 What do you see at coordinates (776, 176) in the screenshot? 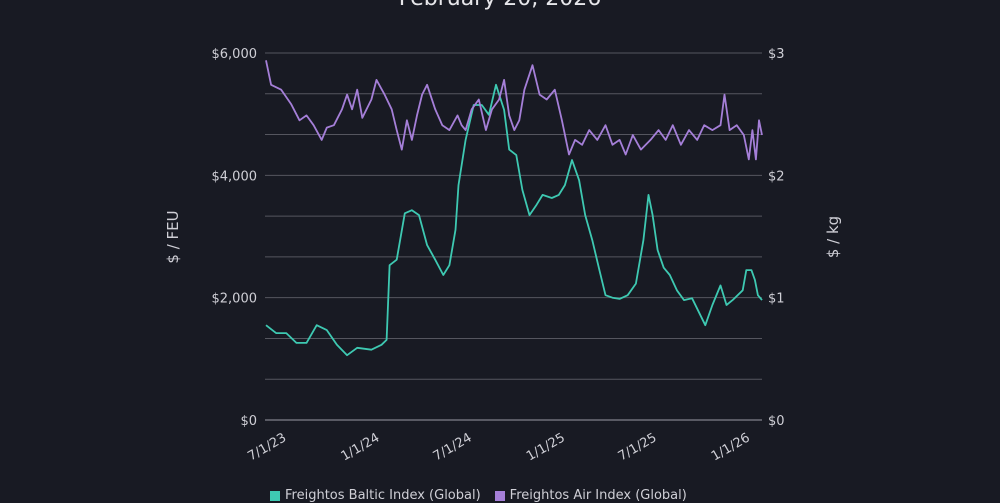
I see `right-tick-label: $2` at bounding box center [776, 176].